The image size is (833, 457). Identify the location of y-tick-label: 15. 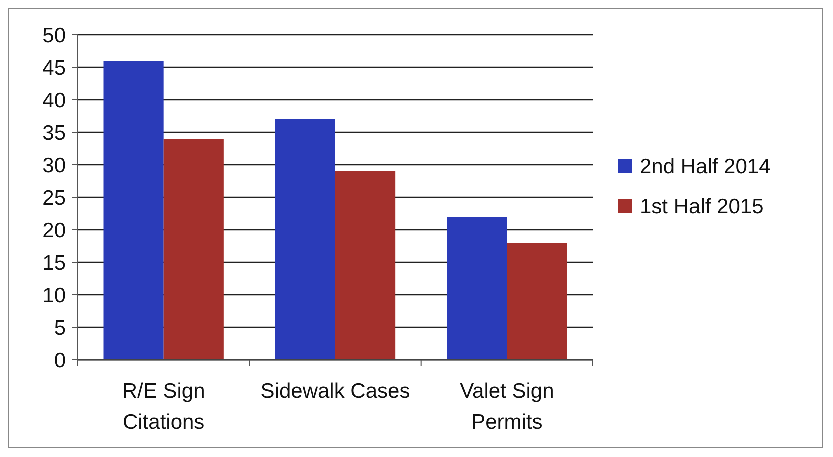
(54, 263).